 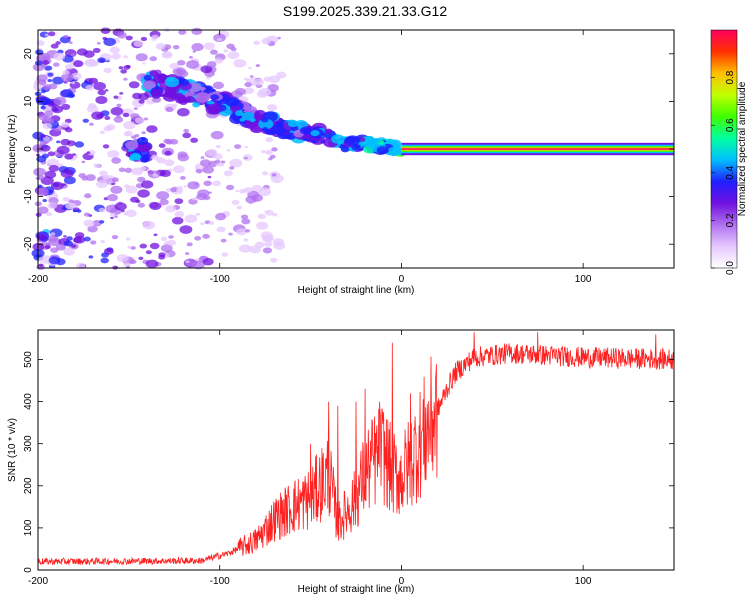 I want to click on snr-y-tick-label: 300, so click(x=28, y=443).